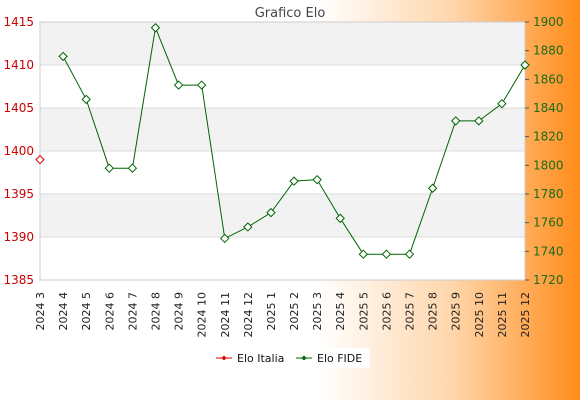 The width and height of the screenshot is (580, 400). I want to click on right-tick-label: 1820, so click(548, 137).